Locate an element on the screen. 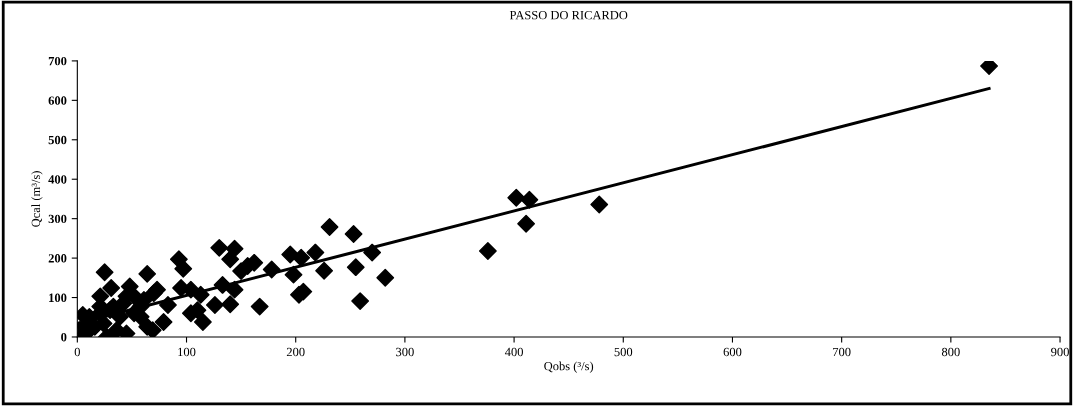 The height and width of the screenshot is (406, 1074). x-tick-label: 400 is located at coordinates (513, 352).